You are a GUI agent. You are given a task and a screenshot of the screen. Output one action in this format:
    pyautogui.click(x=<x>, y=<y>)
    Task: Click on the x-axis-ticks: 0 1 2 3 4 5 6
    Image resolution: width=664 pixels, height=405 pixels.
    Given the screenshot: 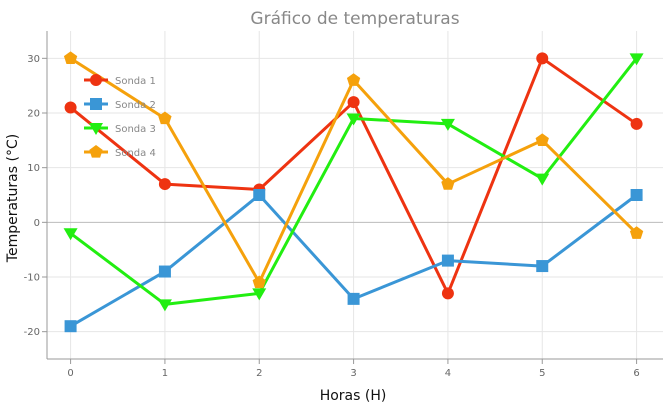 What is the action you would take?
    pyautogui.click(x=353, y=369)
    